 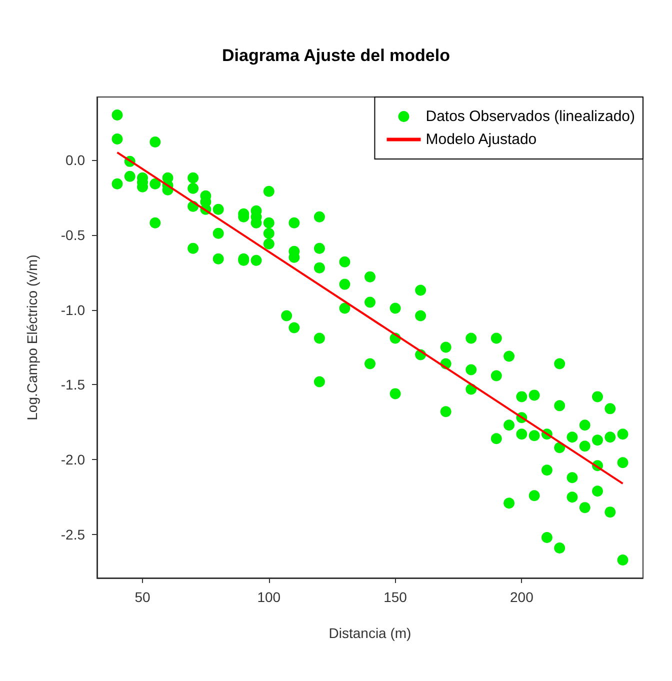 I want to click on chart-title: Diagrama Ajuste del modelo, so click(x=336, y=55).